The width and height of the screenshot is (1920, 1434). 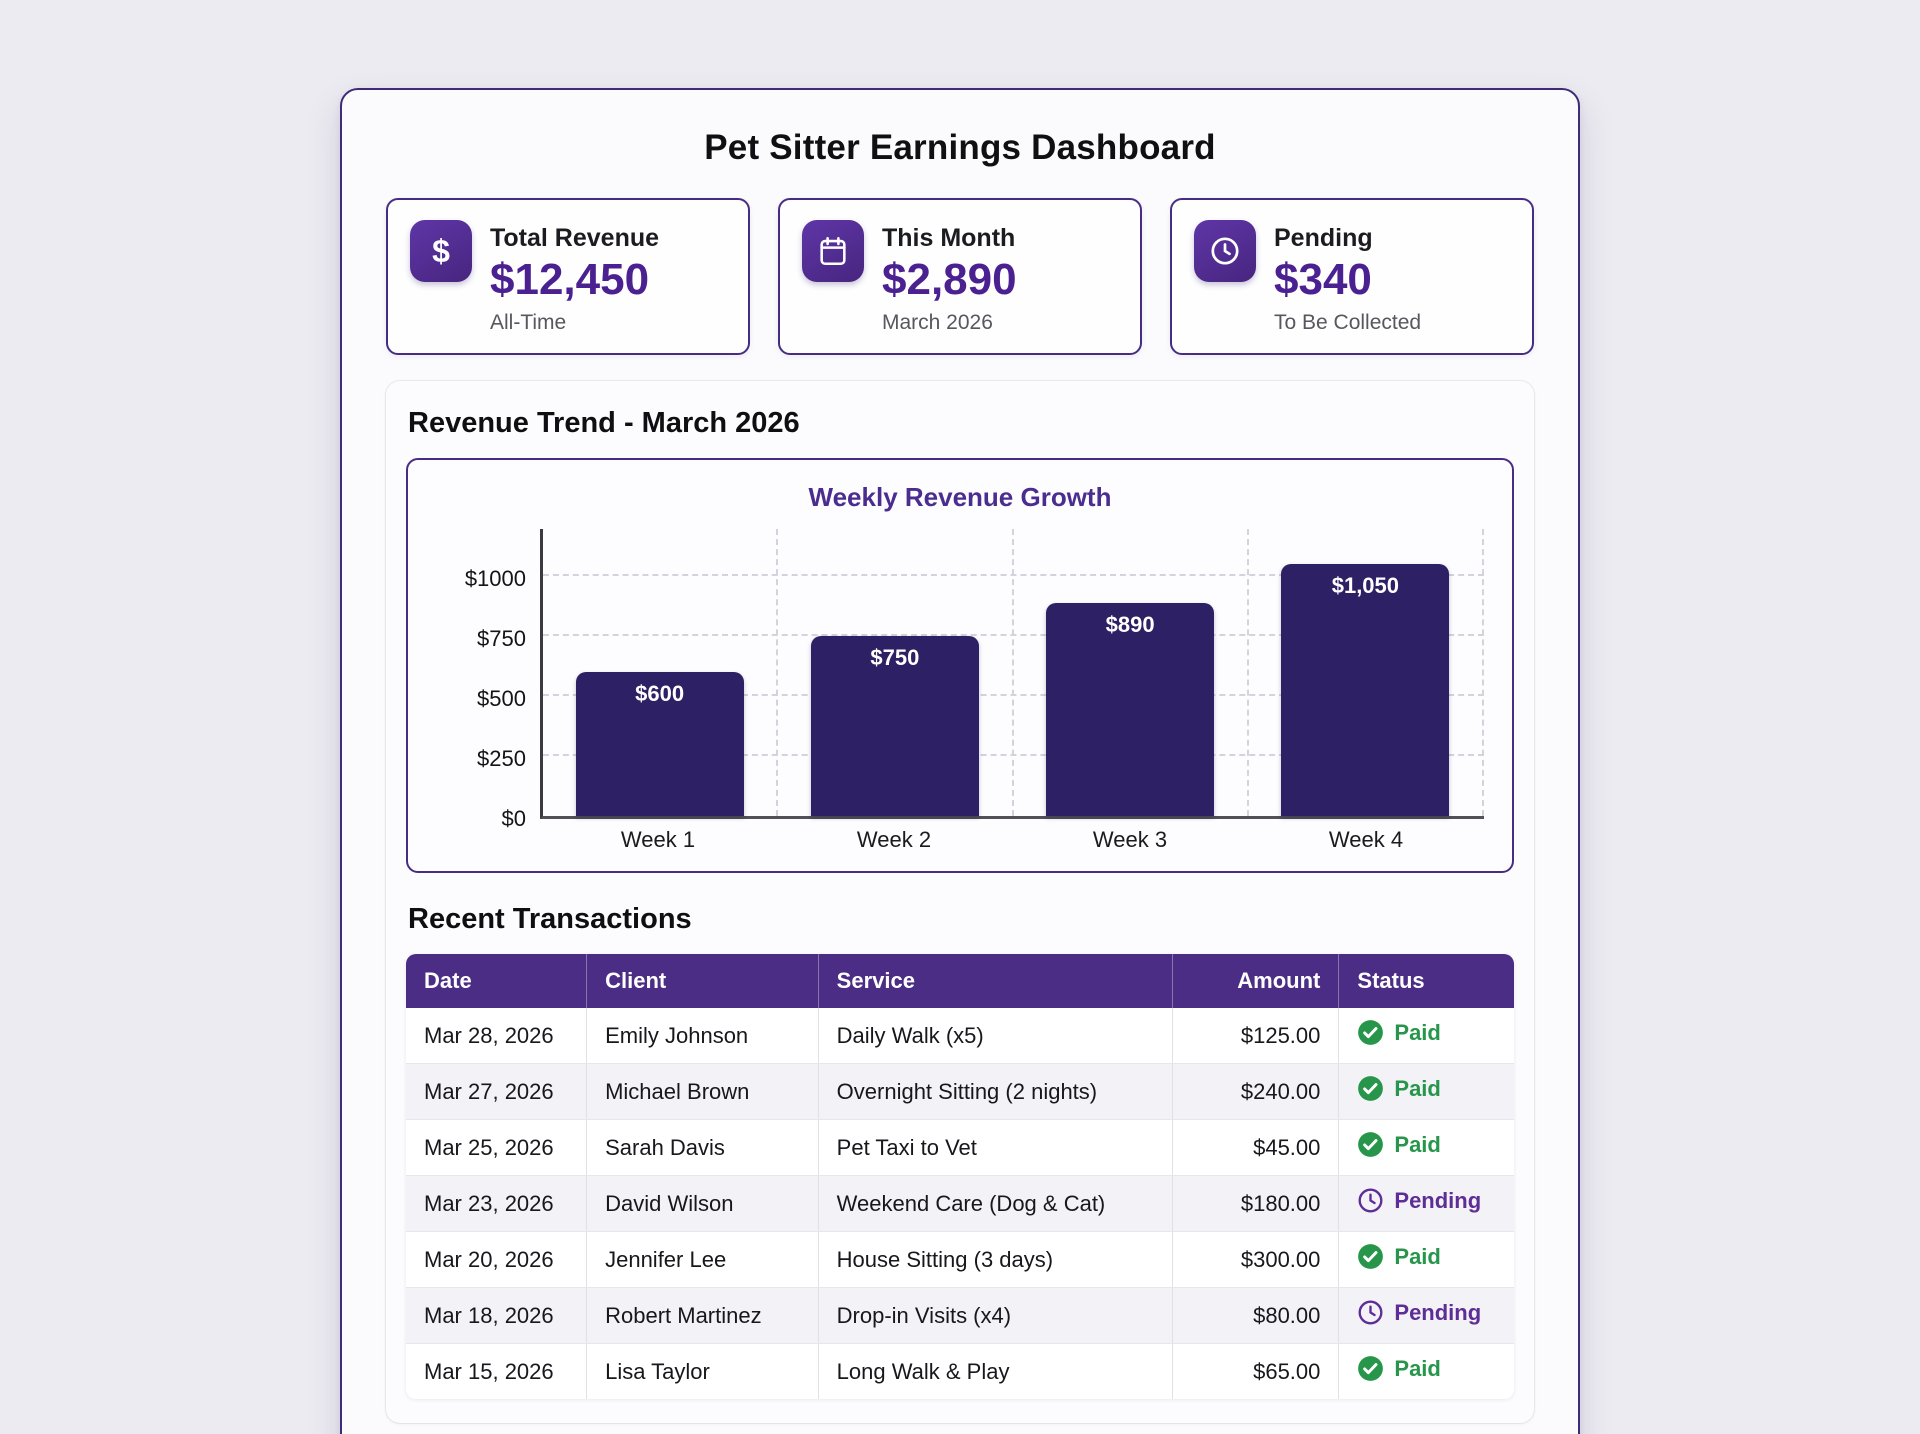 I want to click on cell-date: Mar 23, 2026, so click(x=497, y=1204).